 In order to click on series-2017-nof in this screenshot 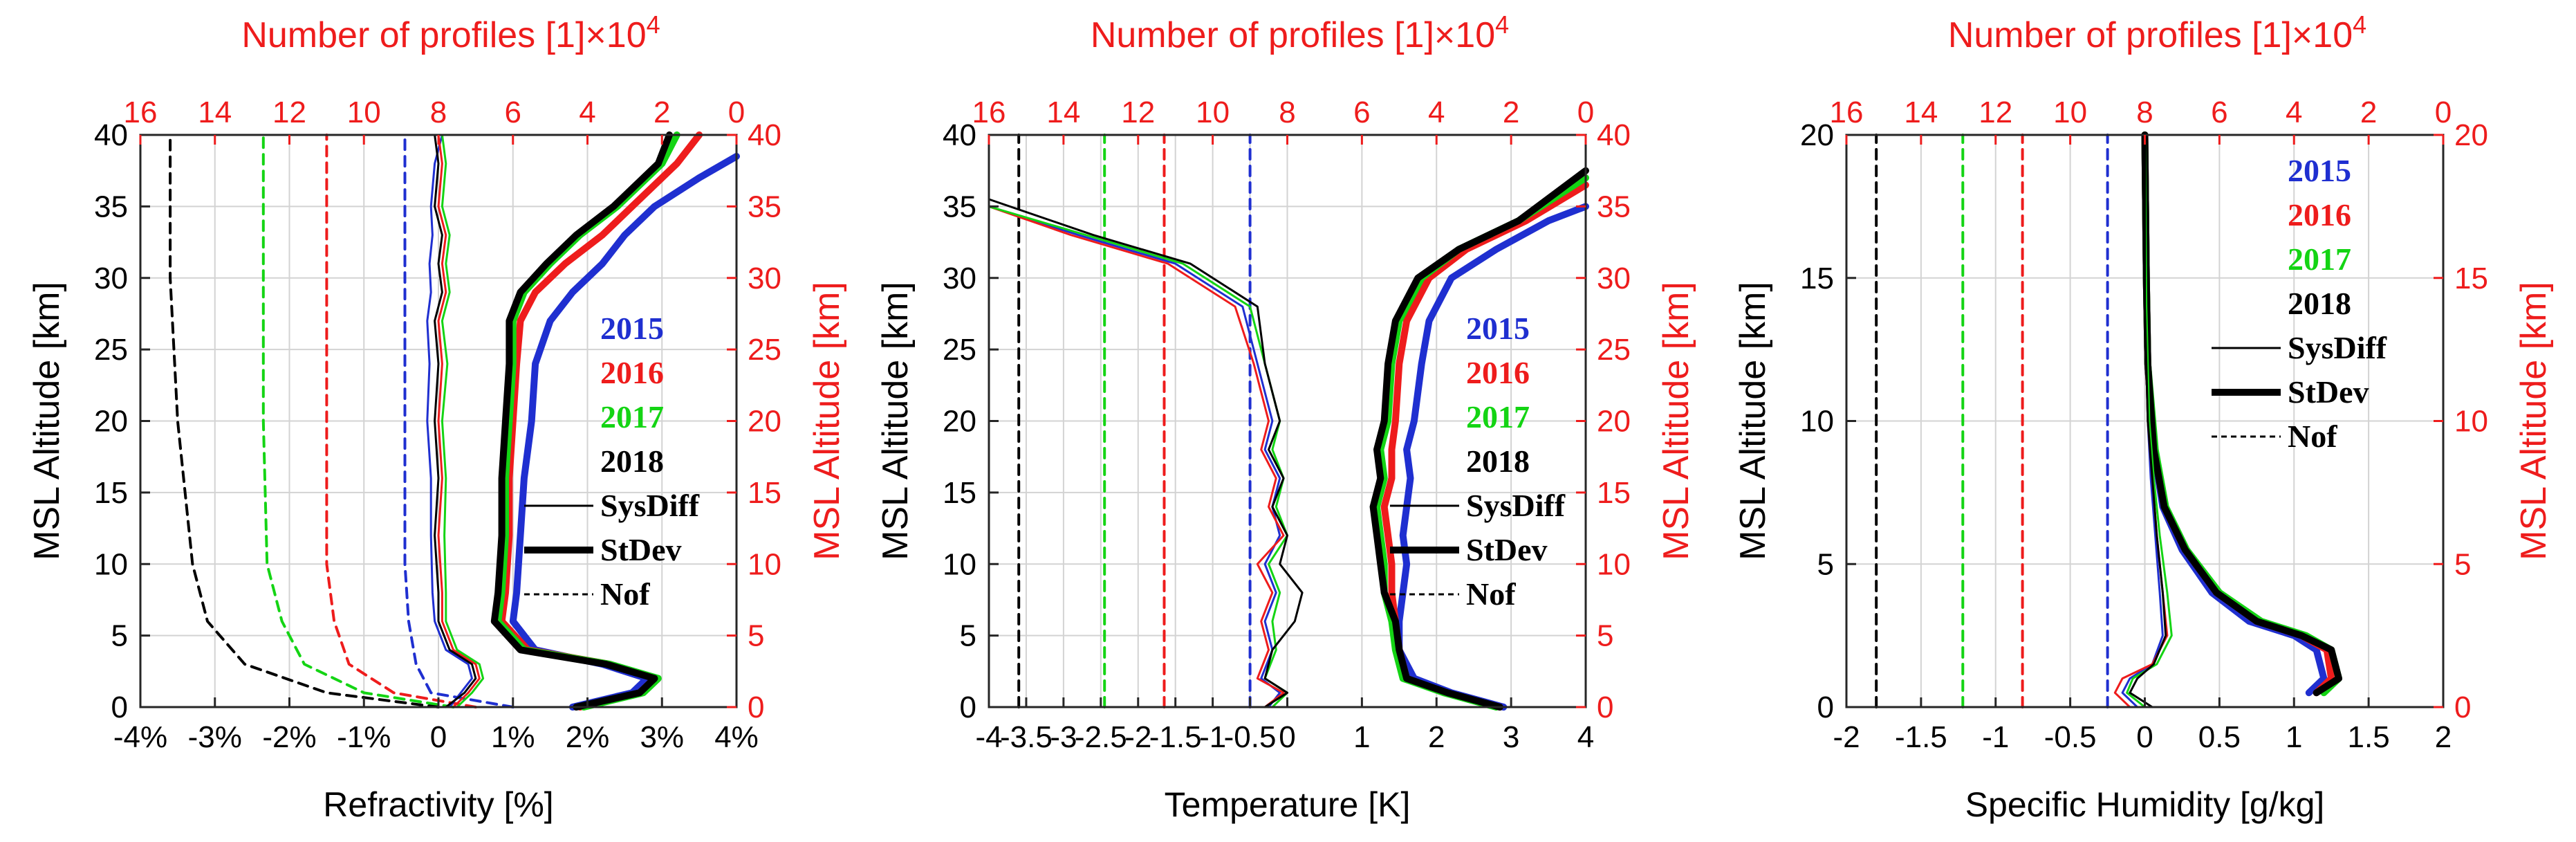, I will do `click(358, 421)`.